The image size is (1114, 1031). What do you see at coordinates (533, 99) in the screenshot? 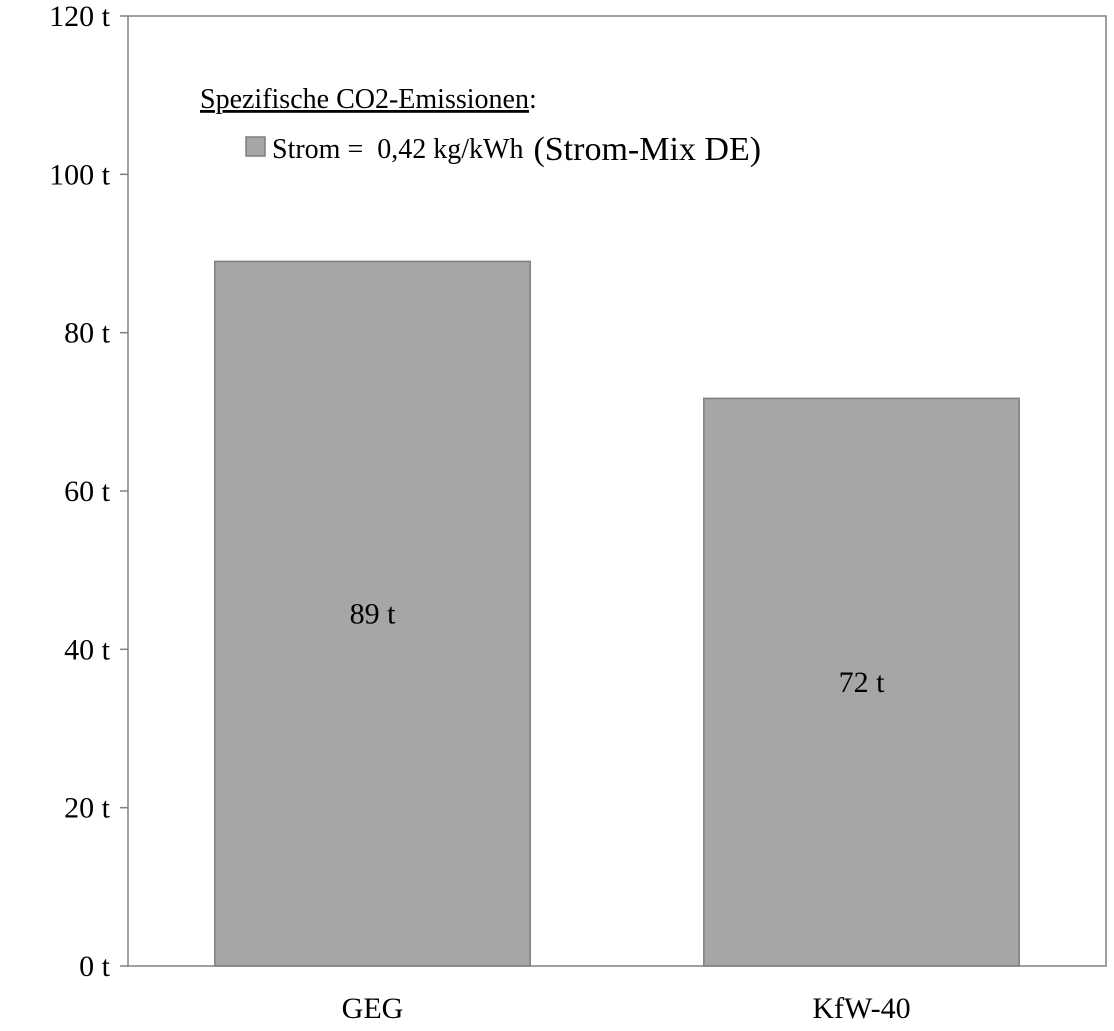
I see `legend-title-colon: :` at bounding box center [533, 99].